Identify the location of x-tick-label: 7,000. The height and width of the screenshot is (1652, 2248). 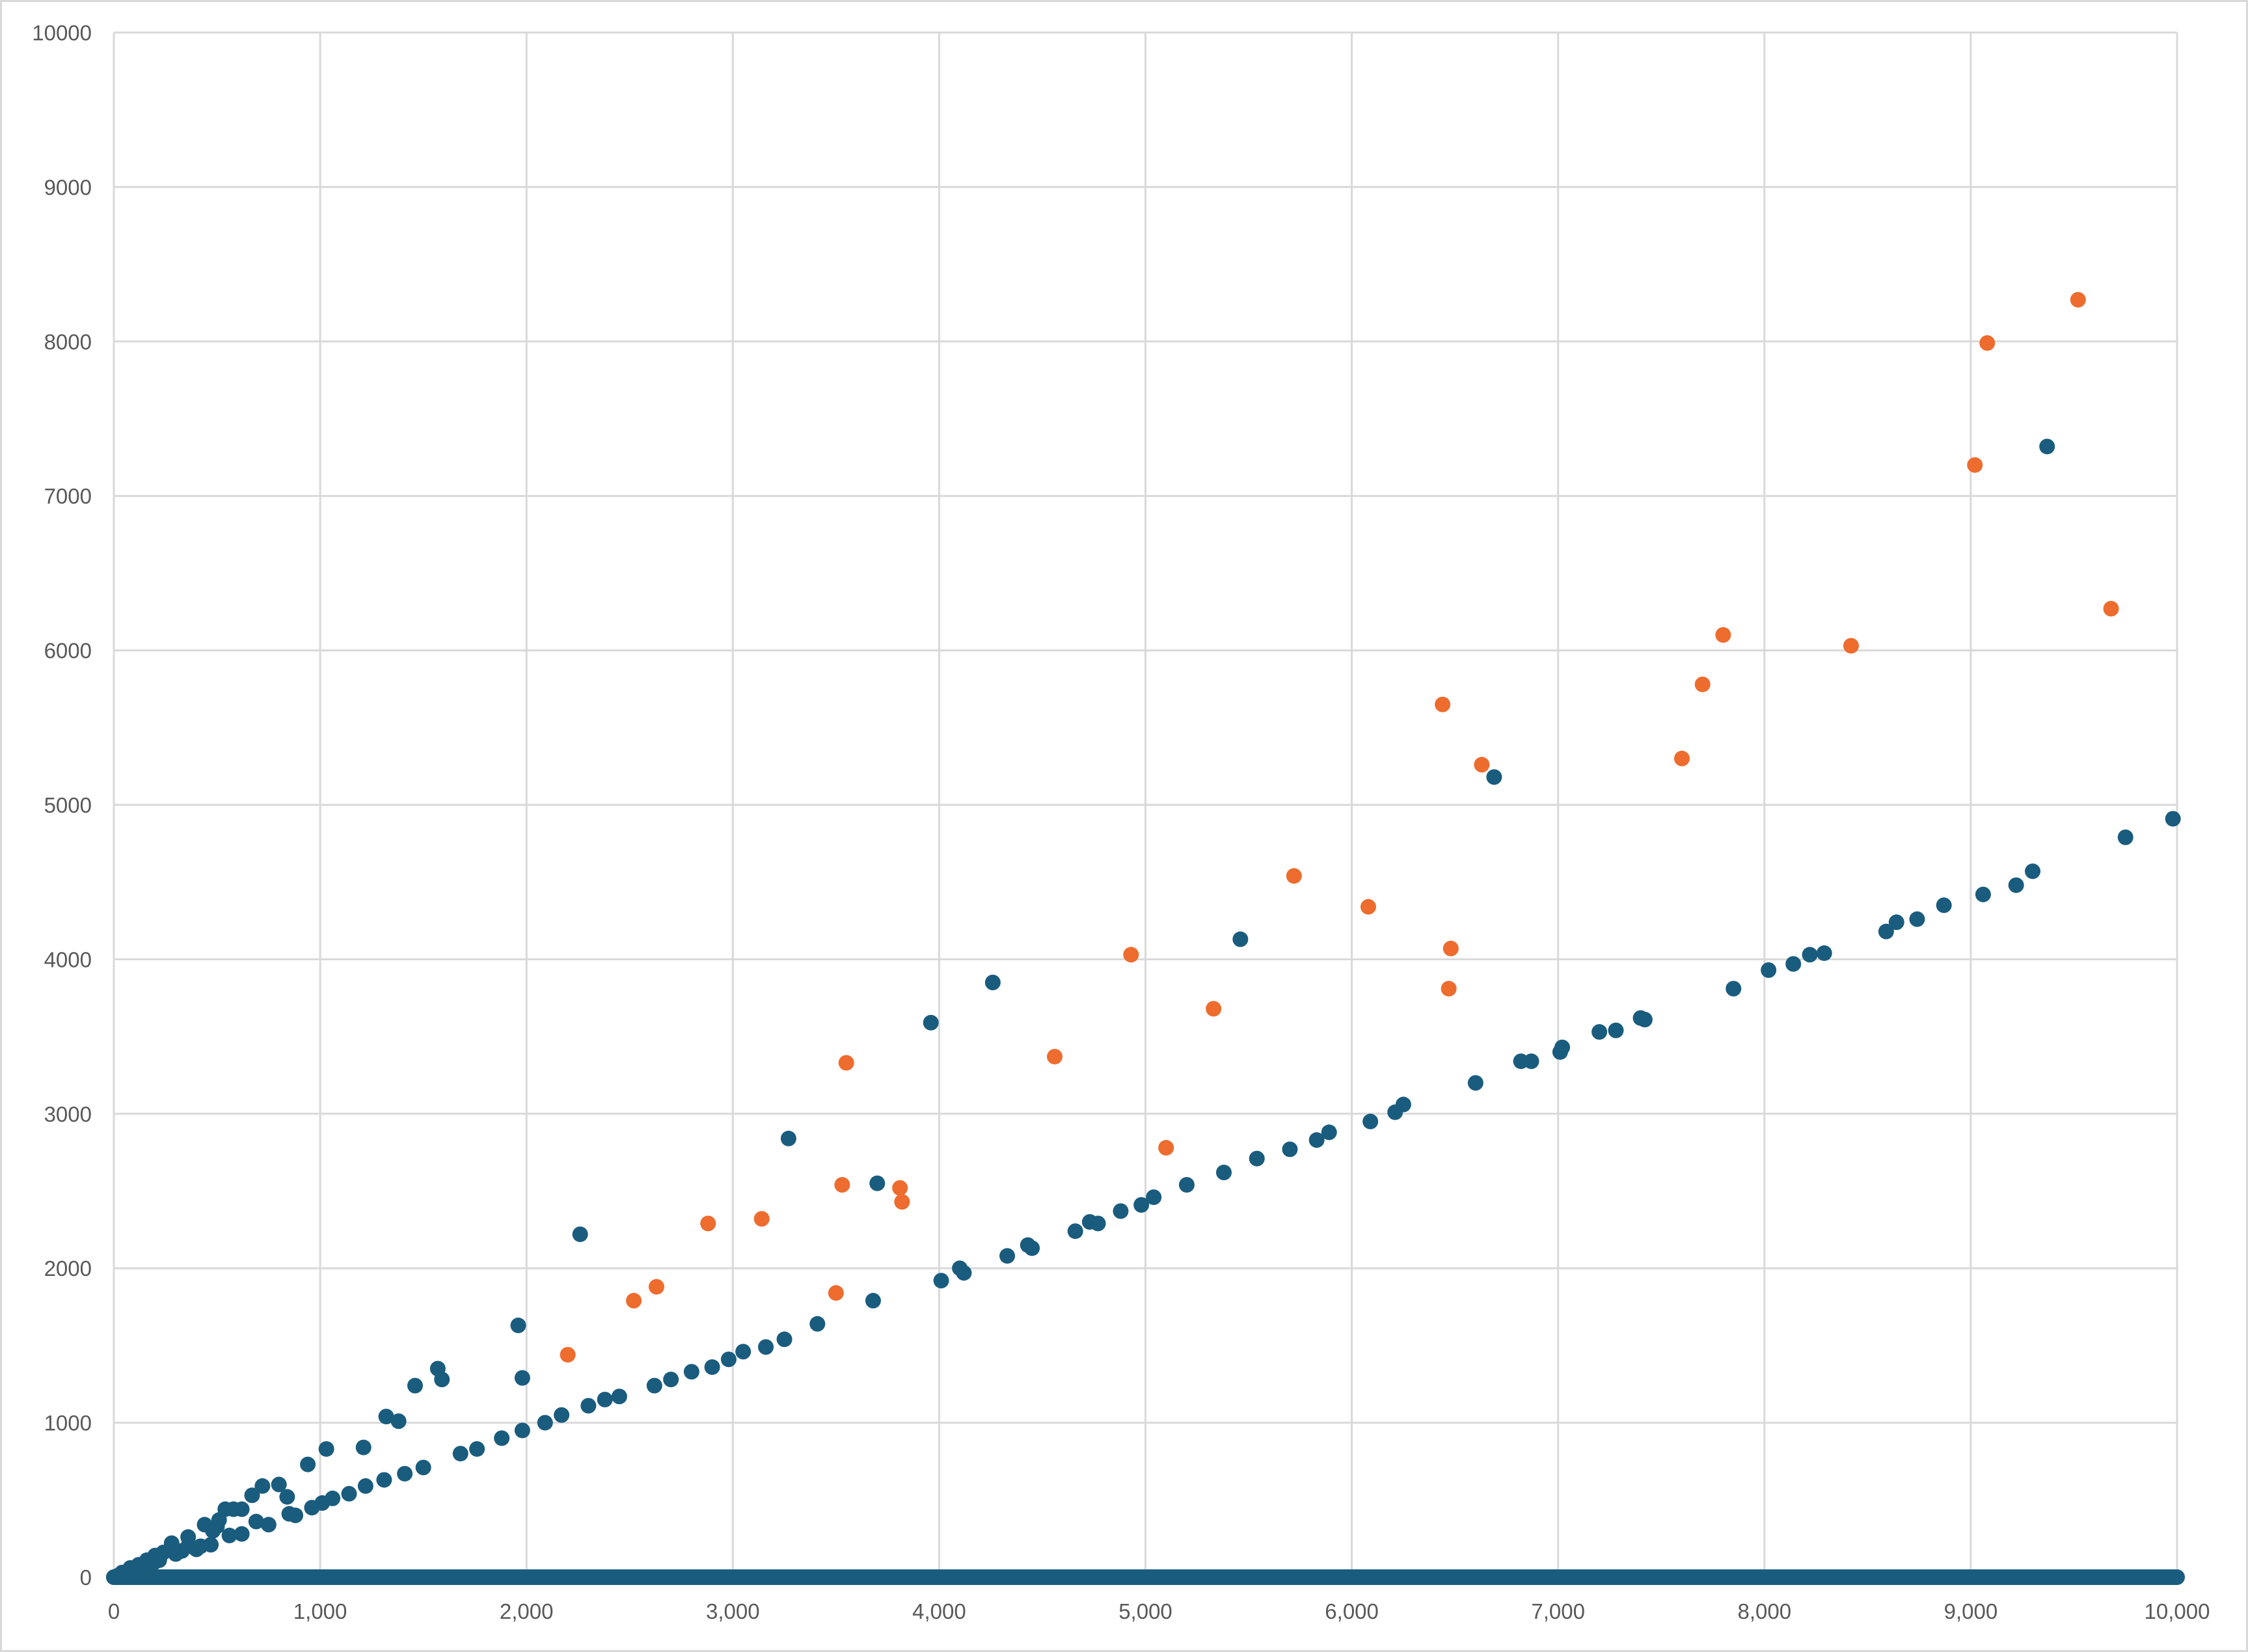
(1558, 1611).